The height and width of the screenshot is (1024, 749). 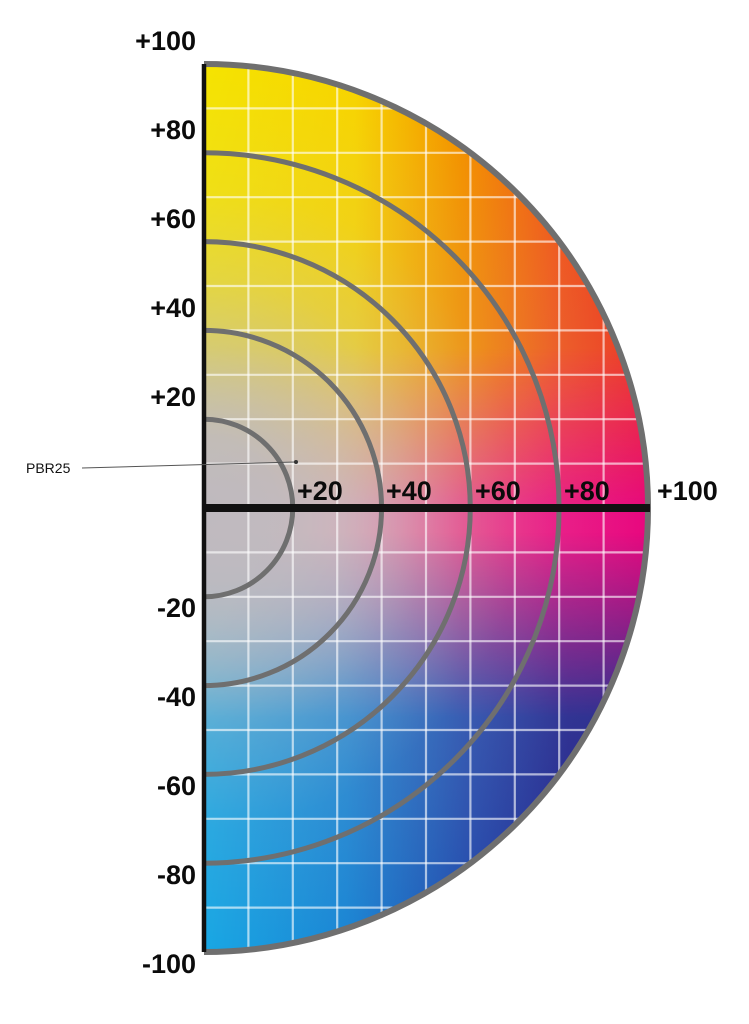 I want to click on y-tick-label-40: +40, so click(x=173, y=308).